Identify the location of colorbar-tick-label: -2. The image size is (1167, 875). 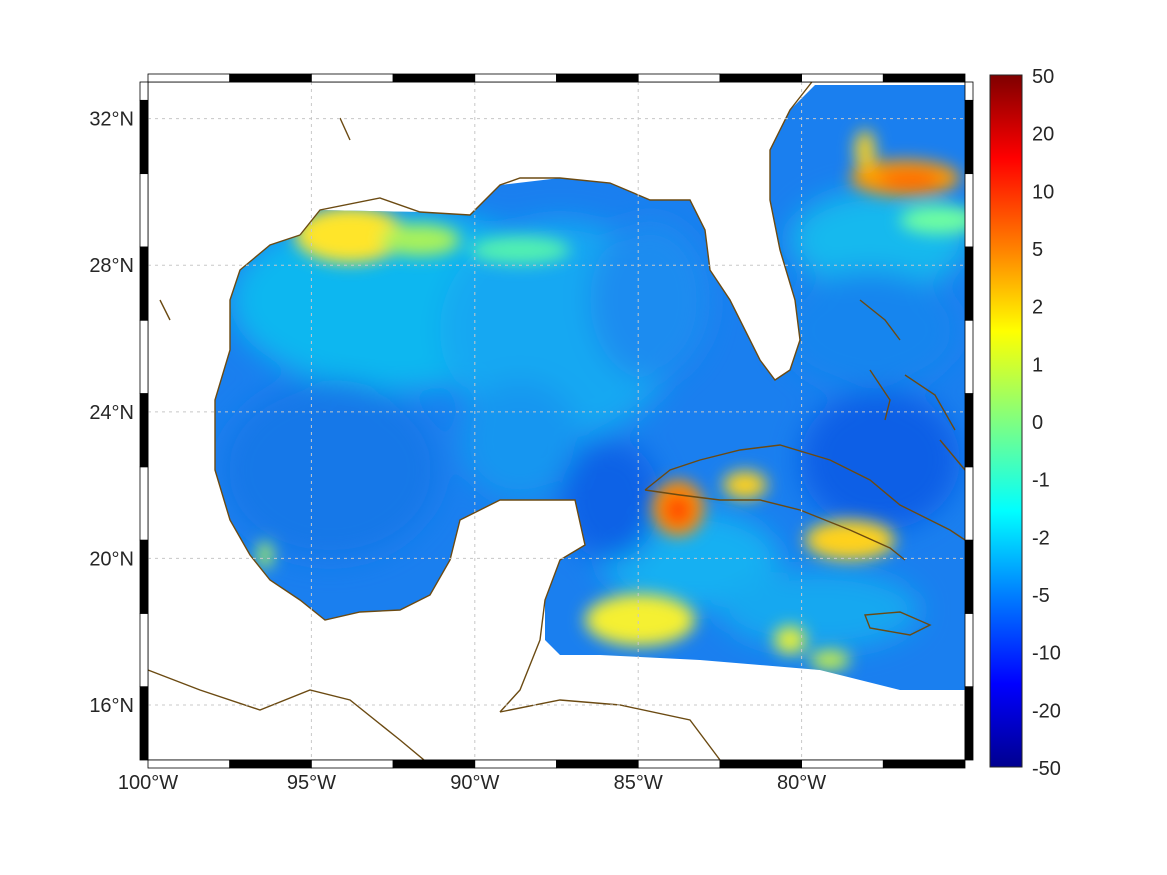
(1041, 538).